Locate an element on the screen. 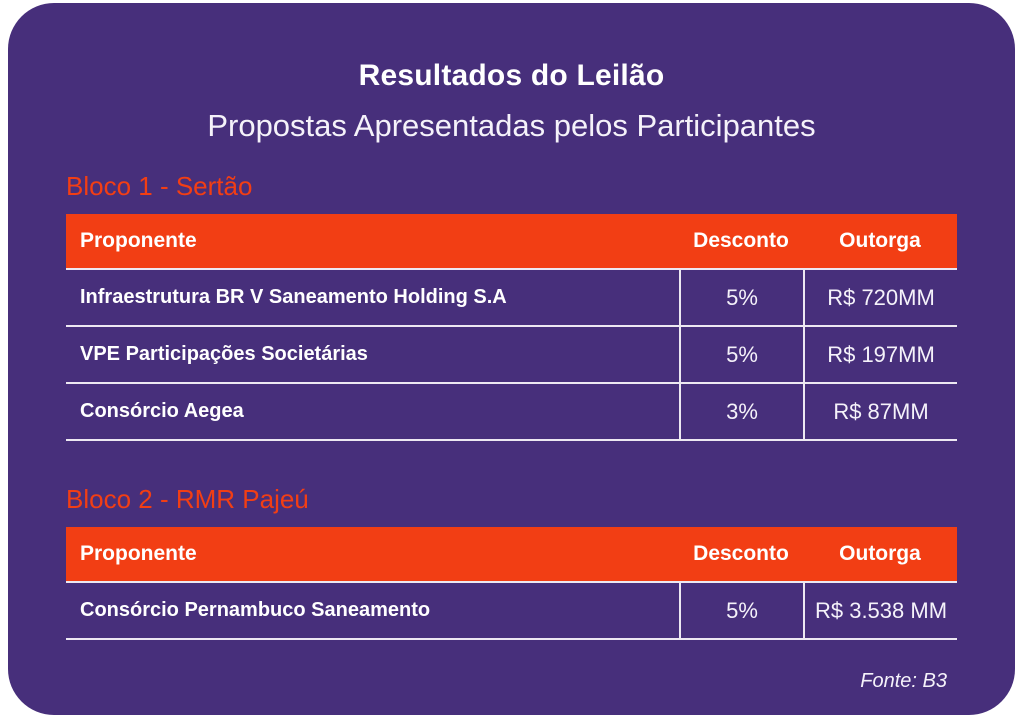 The image size is (1024, 719). cell-proponente: Consórcio Aegea is located at coordinates (162, 411).